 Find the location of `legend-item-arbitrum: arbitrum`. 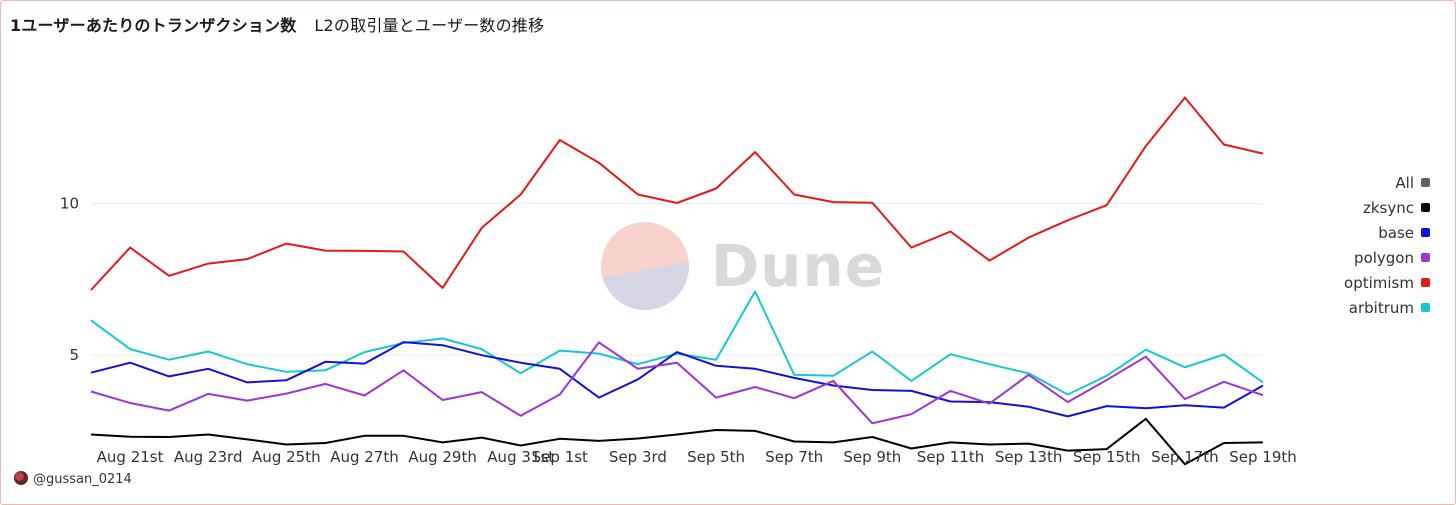

legend-item-arbitrum: arbitrum is located at coordinates (1387, 309).